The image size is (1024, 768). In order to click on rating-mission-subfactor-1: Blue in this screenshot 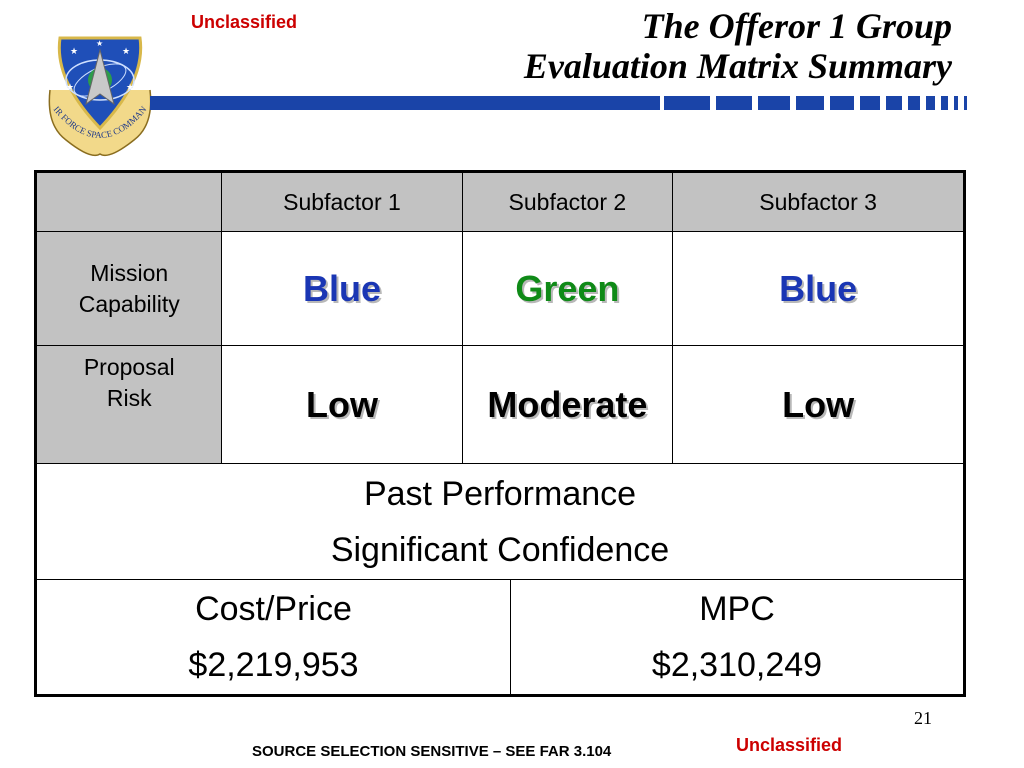, I will do `click(342, 288)`.